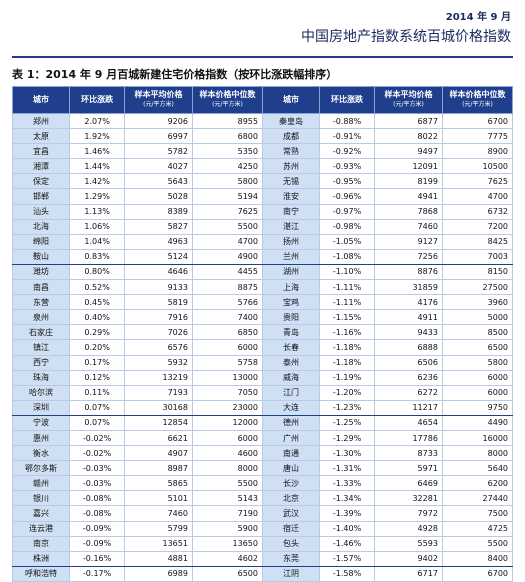 The image size is (525, 582). What do you see at coordinates (347, 302) in the screenshot?
I see `value-cell: -1.11%` at bounding box center [347, 302].